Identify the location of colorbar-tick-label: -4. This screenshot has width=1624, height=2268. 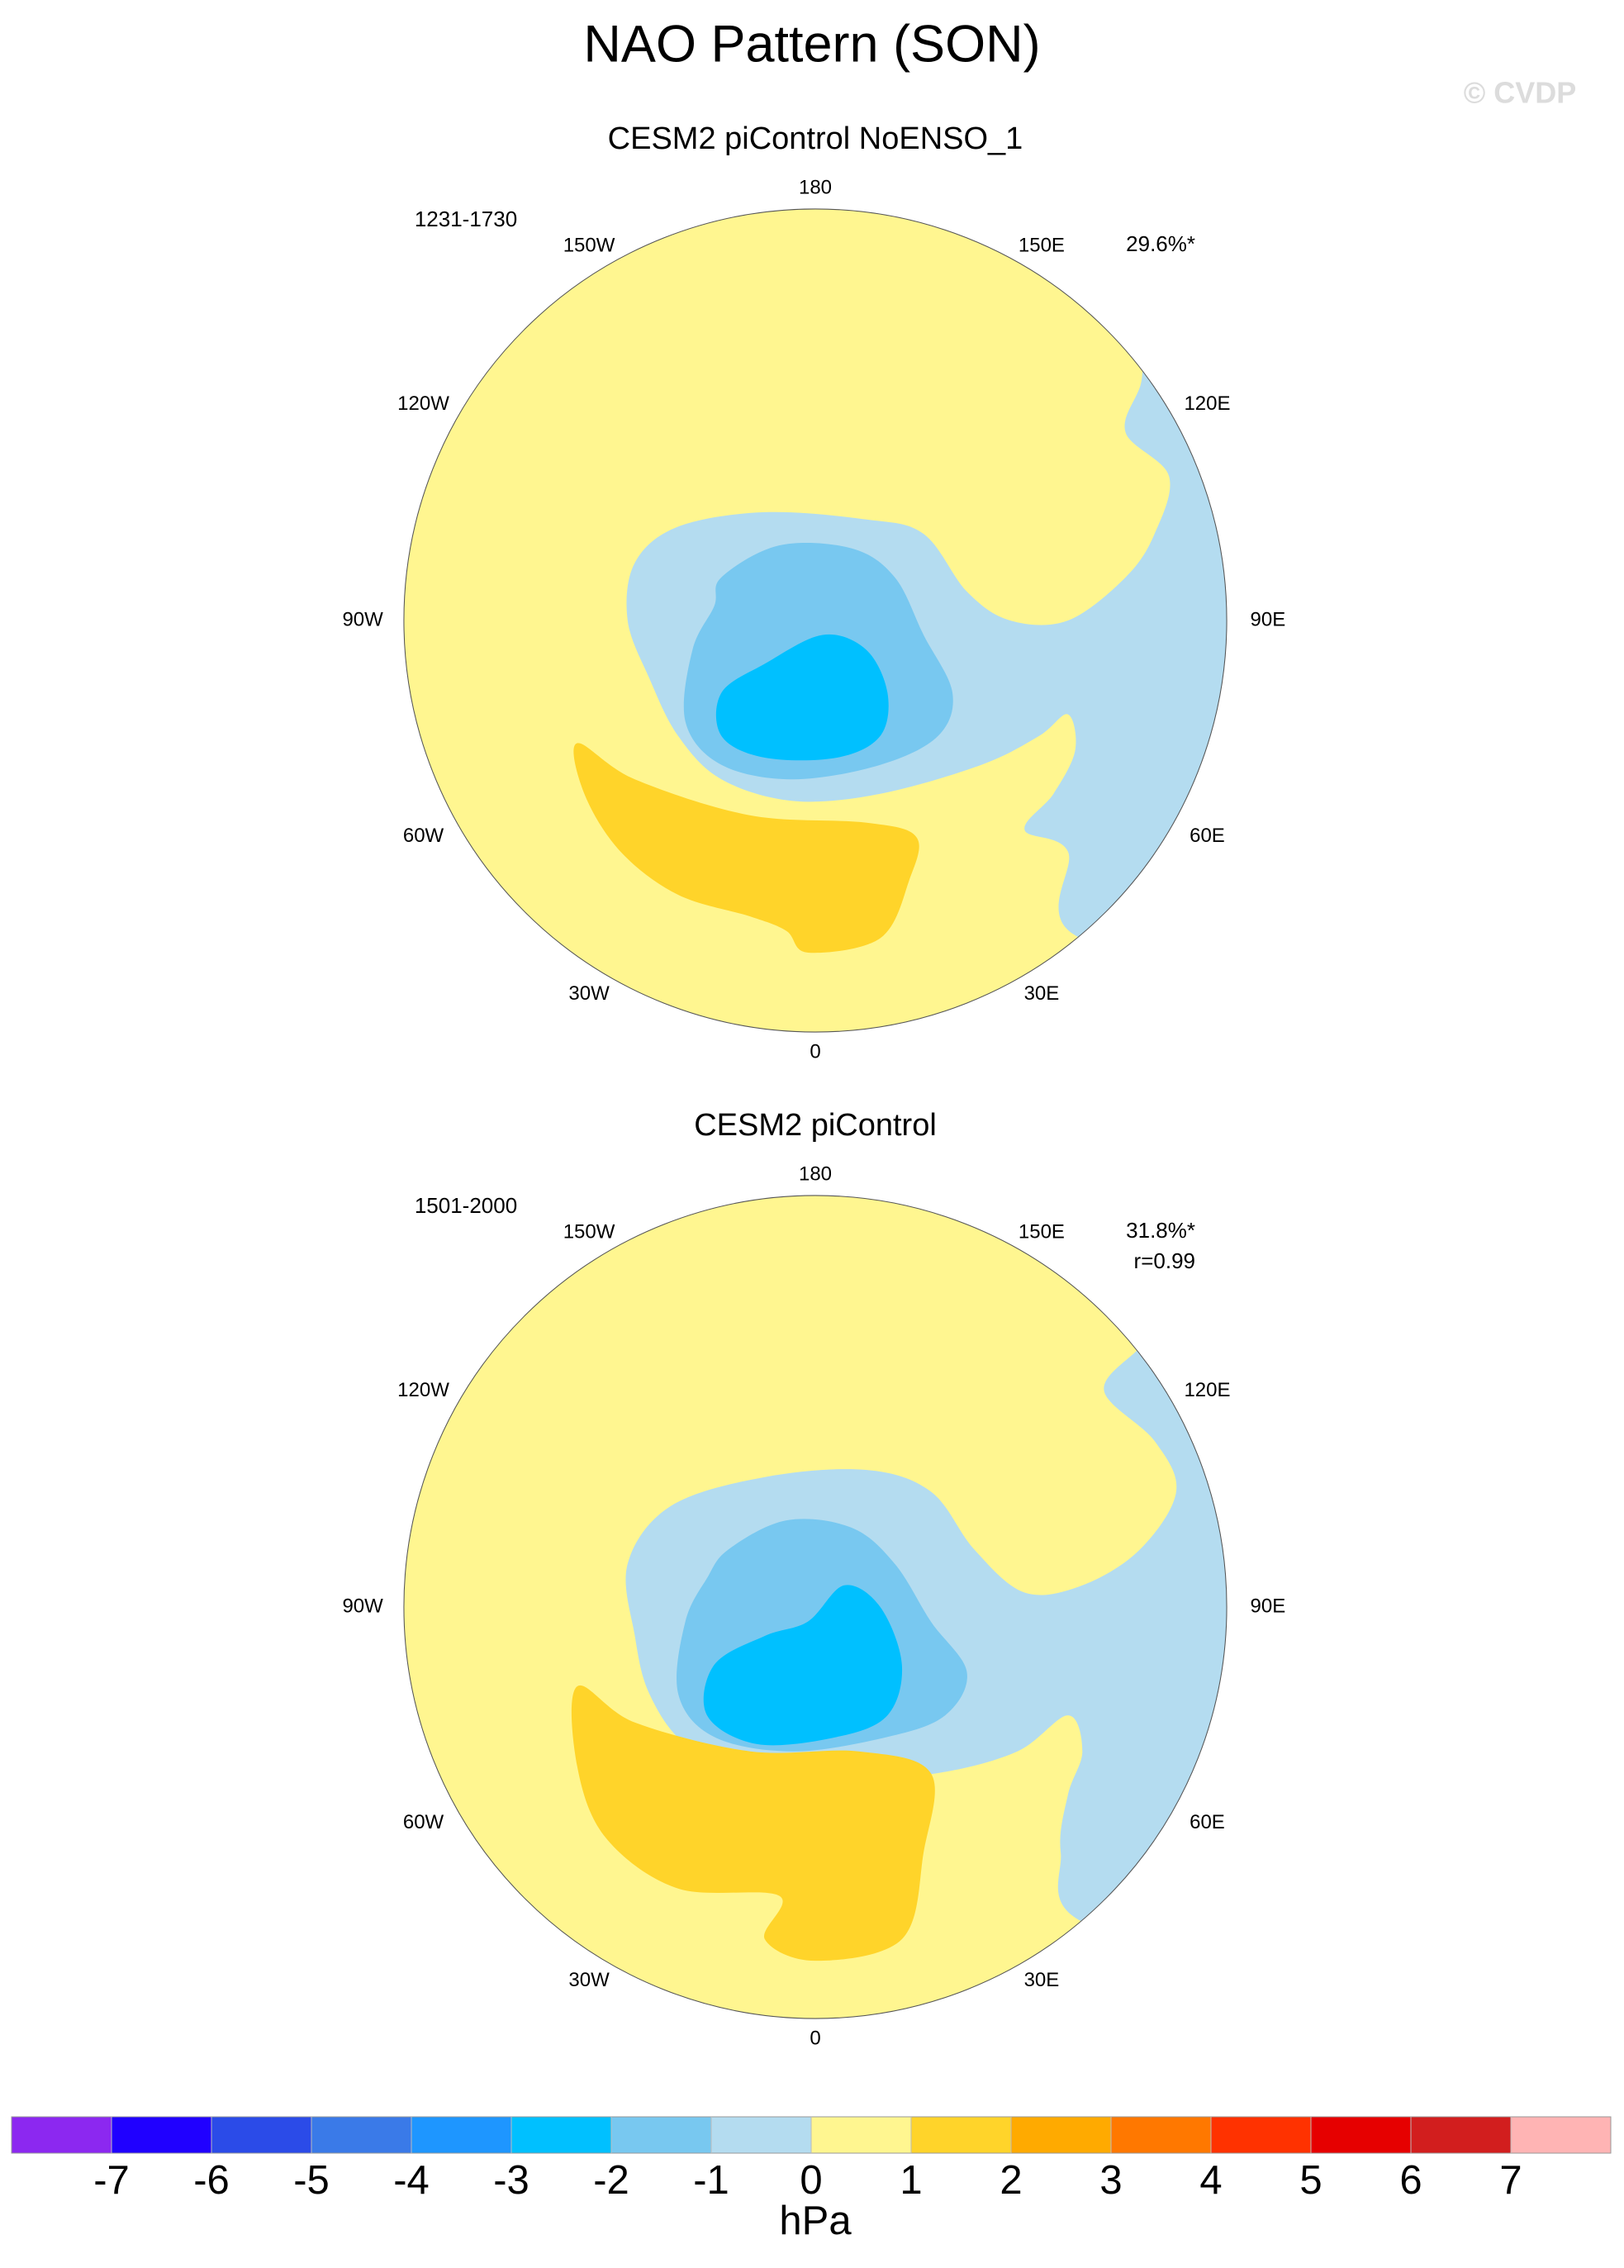
(411, 2180).